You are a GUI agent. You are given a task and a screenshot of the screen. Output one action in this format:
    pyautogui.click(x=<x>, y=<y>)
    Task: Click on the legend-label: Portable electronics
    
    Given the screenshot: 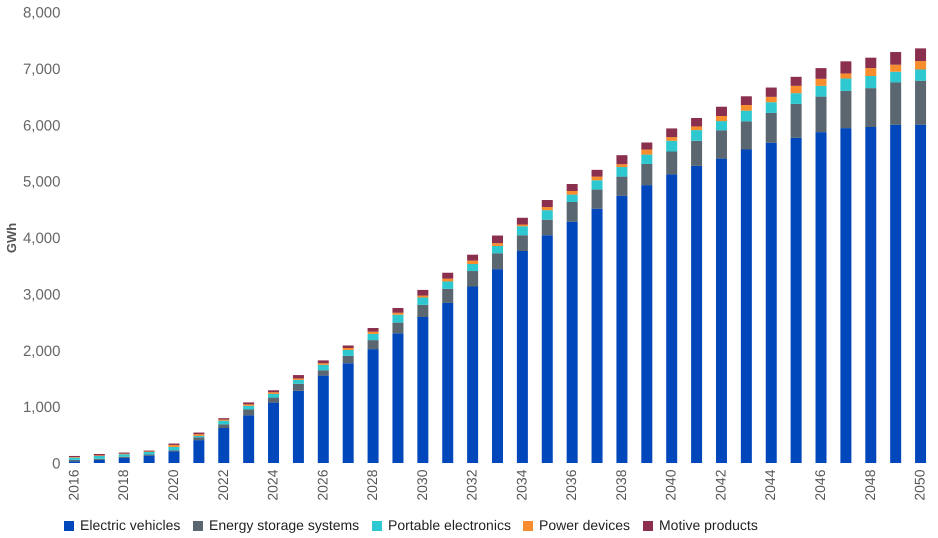 What is the action you would take?
    pyautogui.click(x=449, y=525)
    